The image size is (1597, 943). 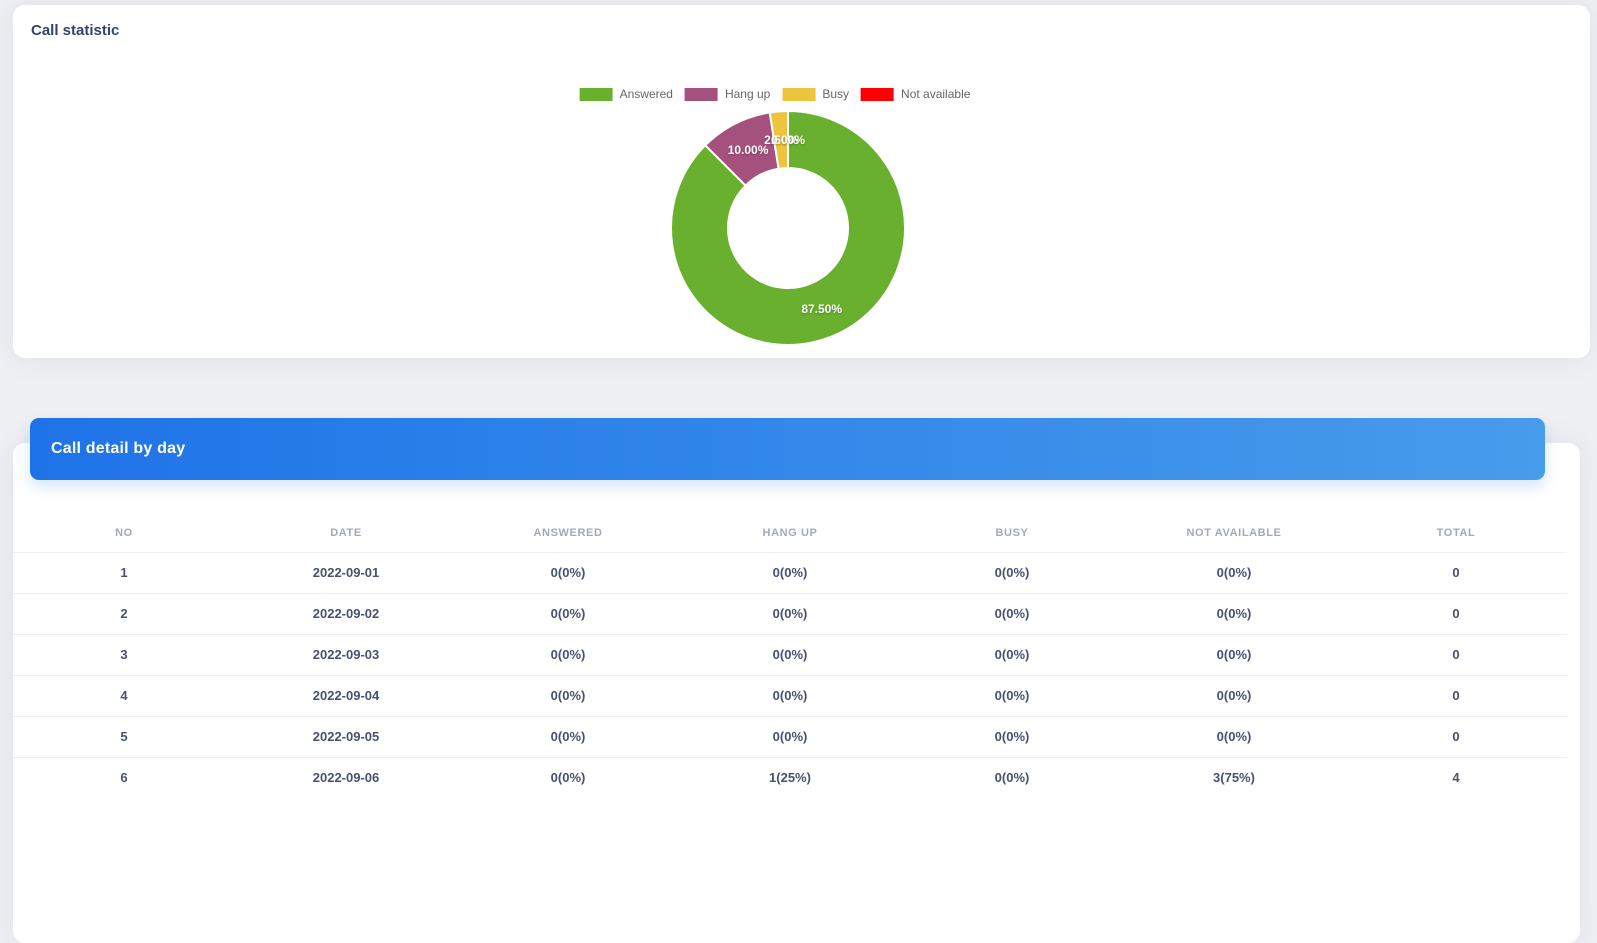 I want to click on call-detail-header: Call detail by day, so click(x=787, y=449).